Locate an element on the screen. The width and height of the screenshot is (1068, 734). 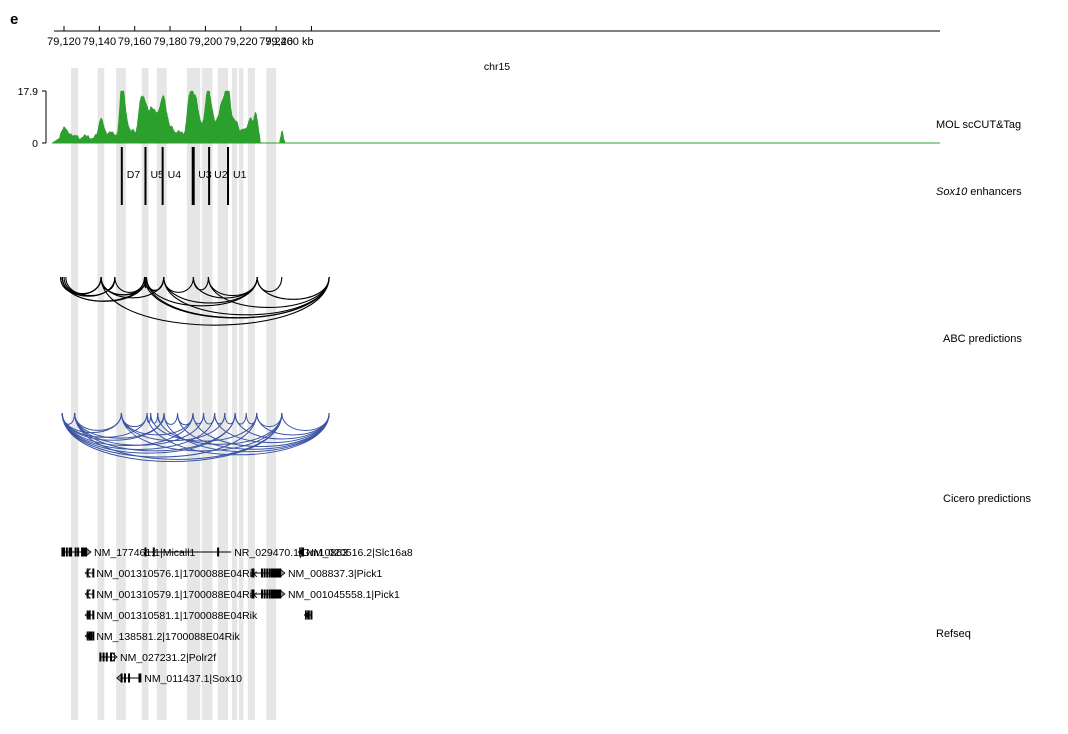
abc-arc-track is located at coordinates (194, 301).